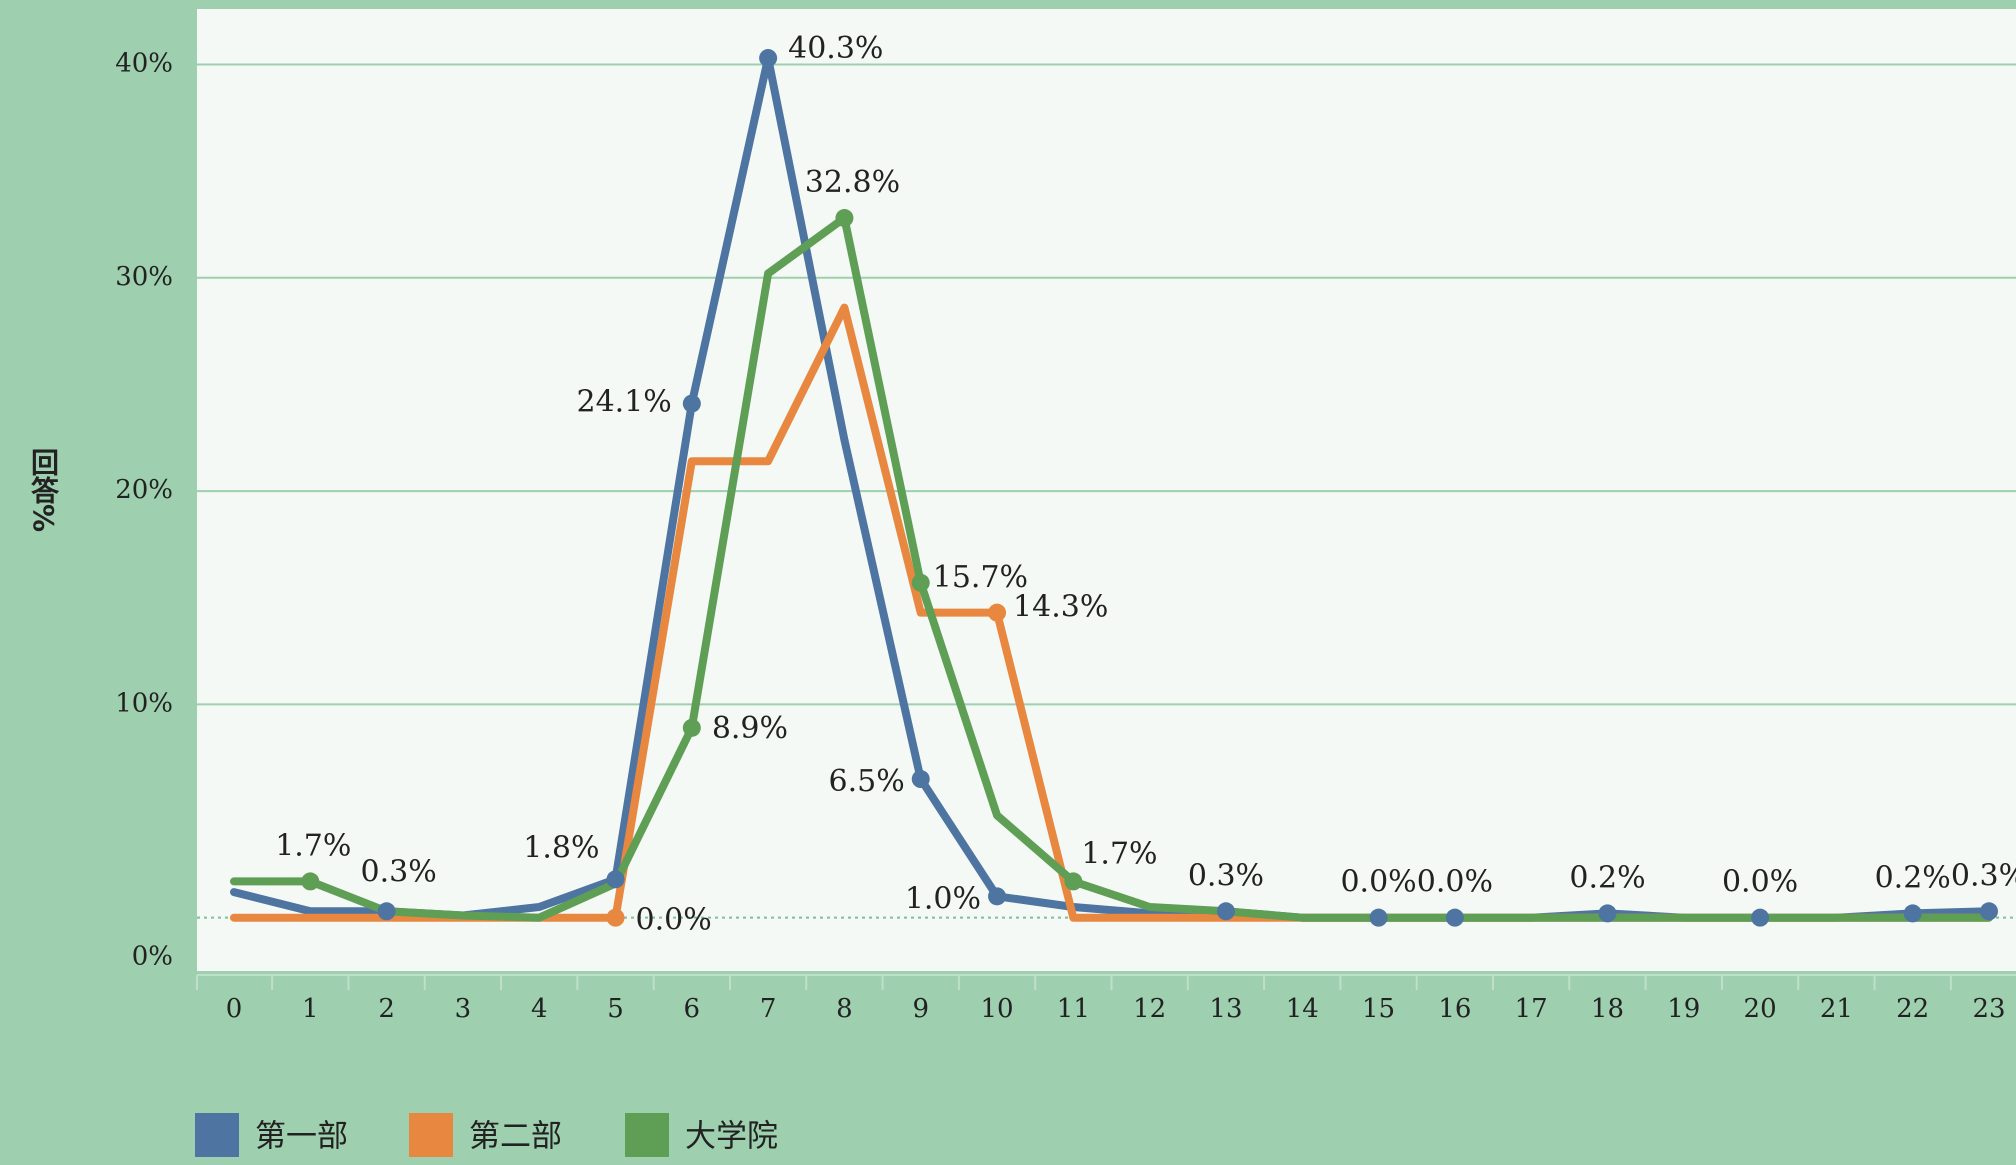  What do you see at coordinates (943, 898) in the screenshot?
I see `data-label: 1.0%` at bounding box center [943, 898].